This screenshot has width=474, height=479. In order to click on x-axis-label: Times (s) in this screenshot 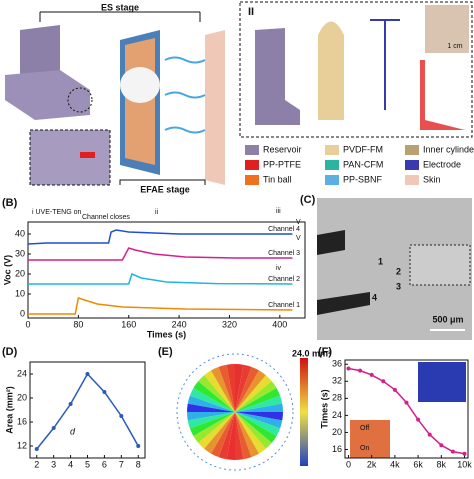, I will do `click(166, 334)`.